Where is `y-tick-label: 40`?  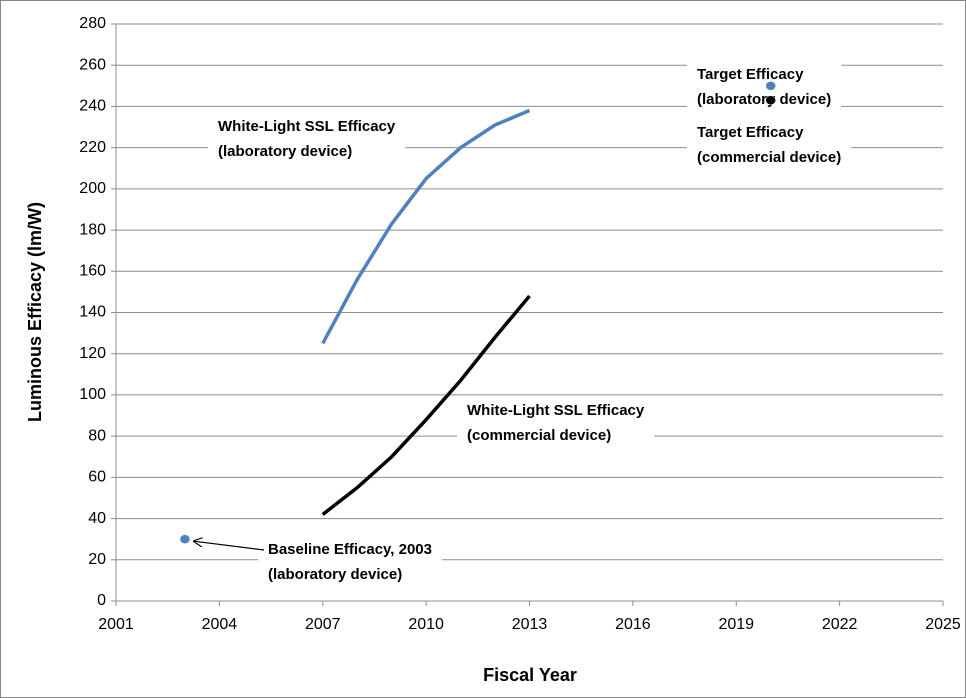
y-tick-label: 40 is located at coordinates (97, 518).